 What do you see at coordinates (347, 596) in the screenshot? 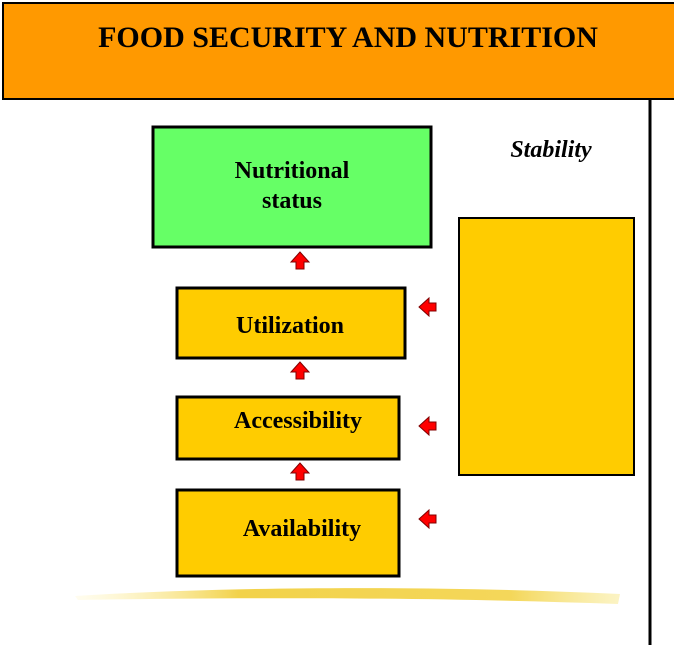
I see `brush-stroke` at bounding box center [347, 596].